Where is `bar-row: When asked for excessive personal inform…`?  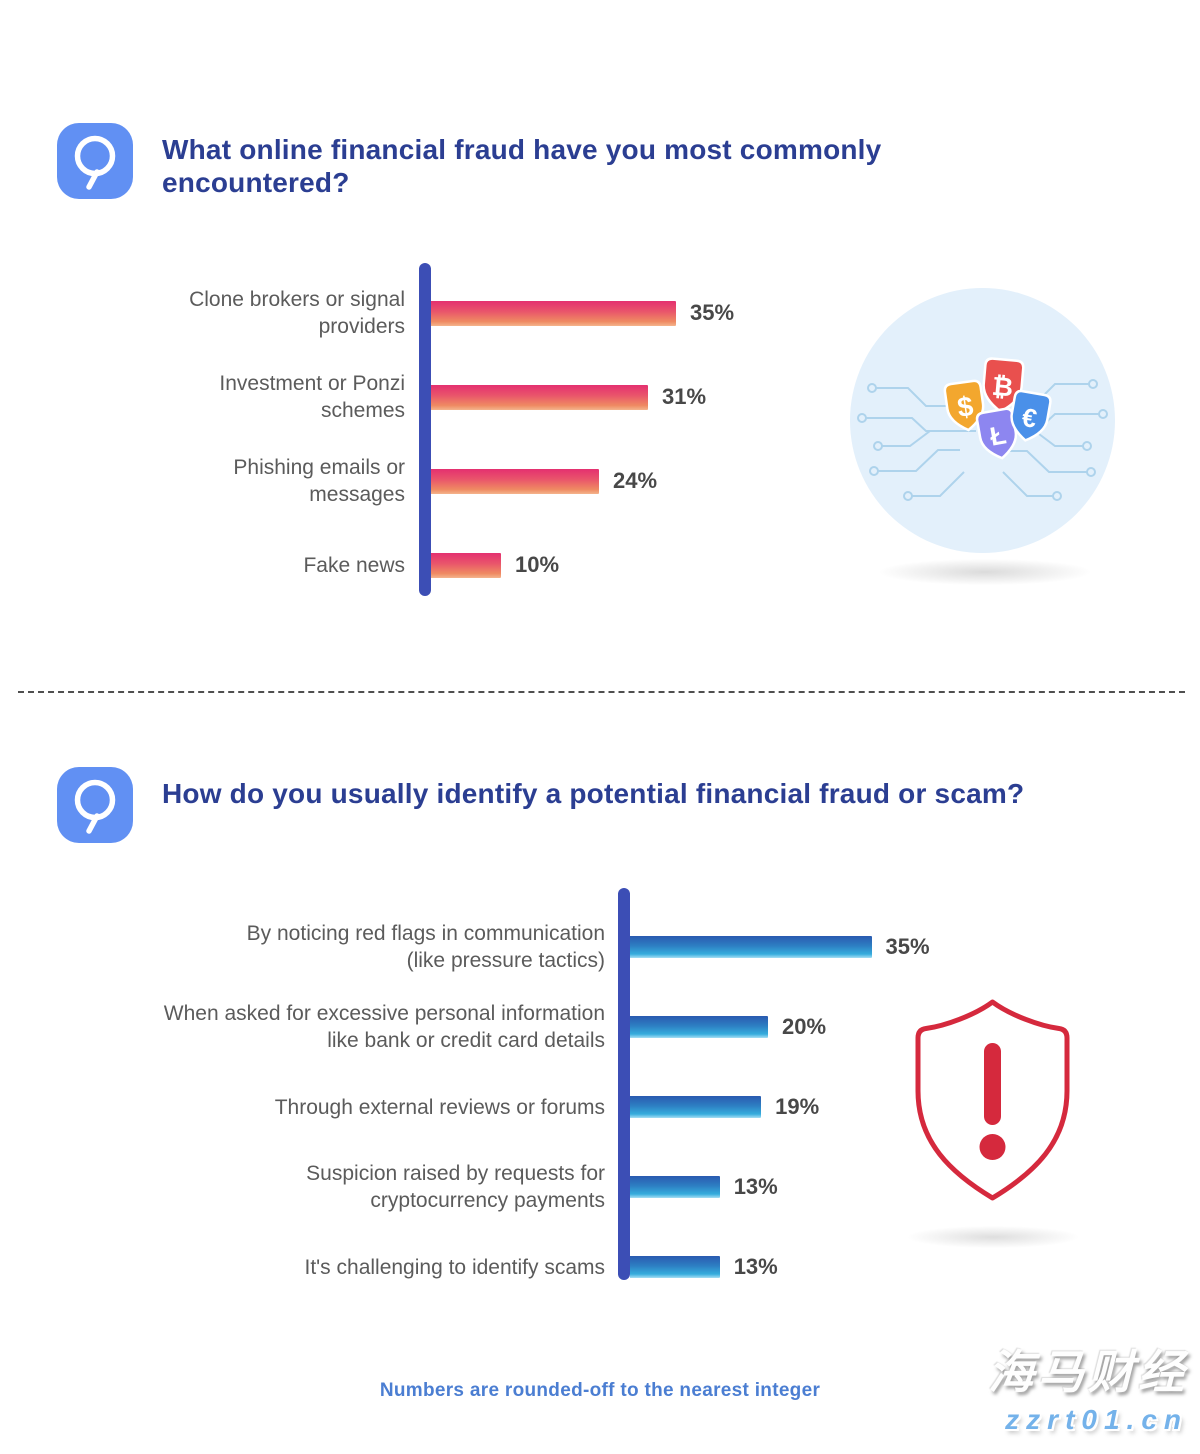 bar-row: When asked for excessive personal inform… is located at coordinates (510, 1027).